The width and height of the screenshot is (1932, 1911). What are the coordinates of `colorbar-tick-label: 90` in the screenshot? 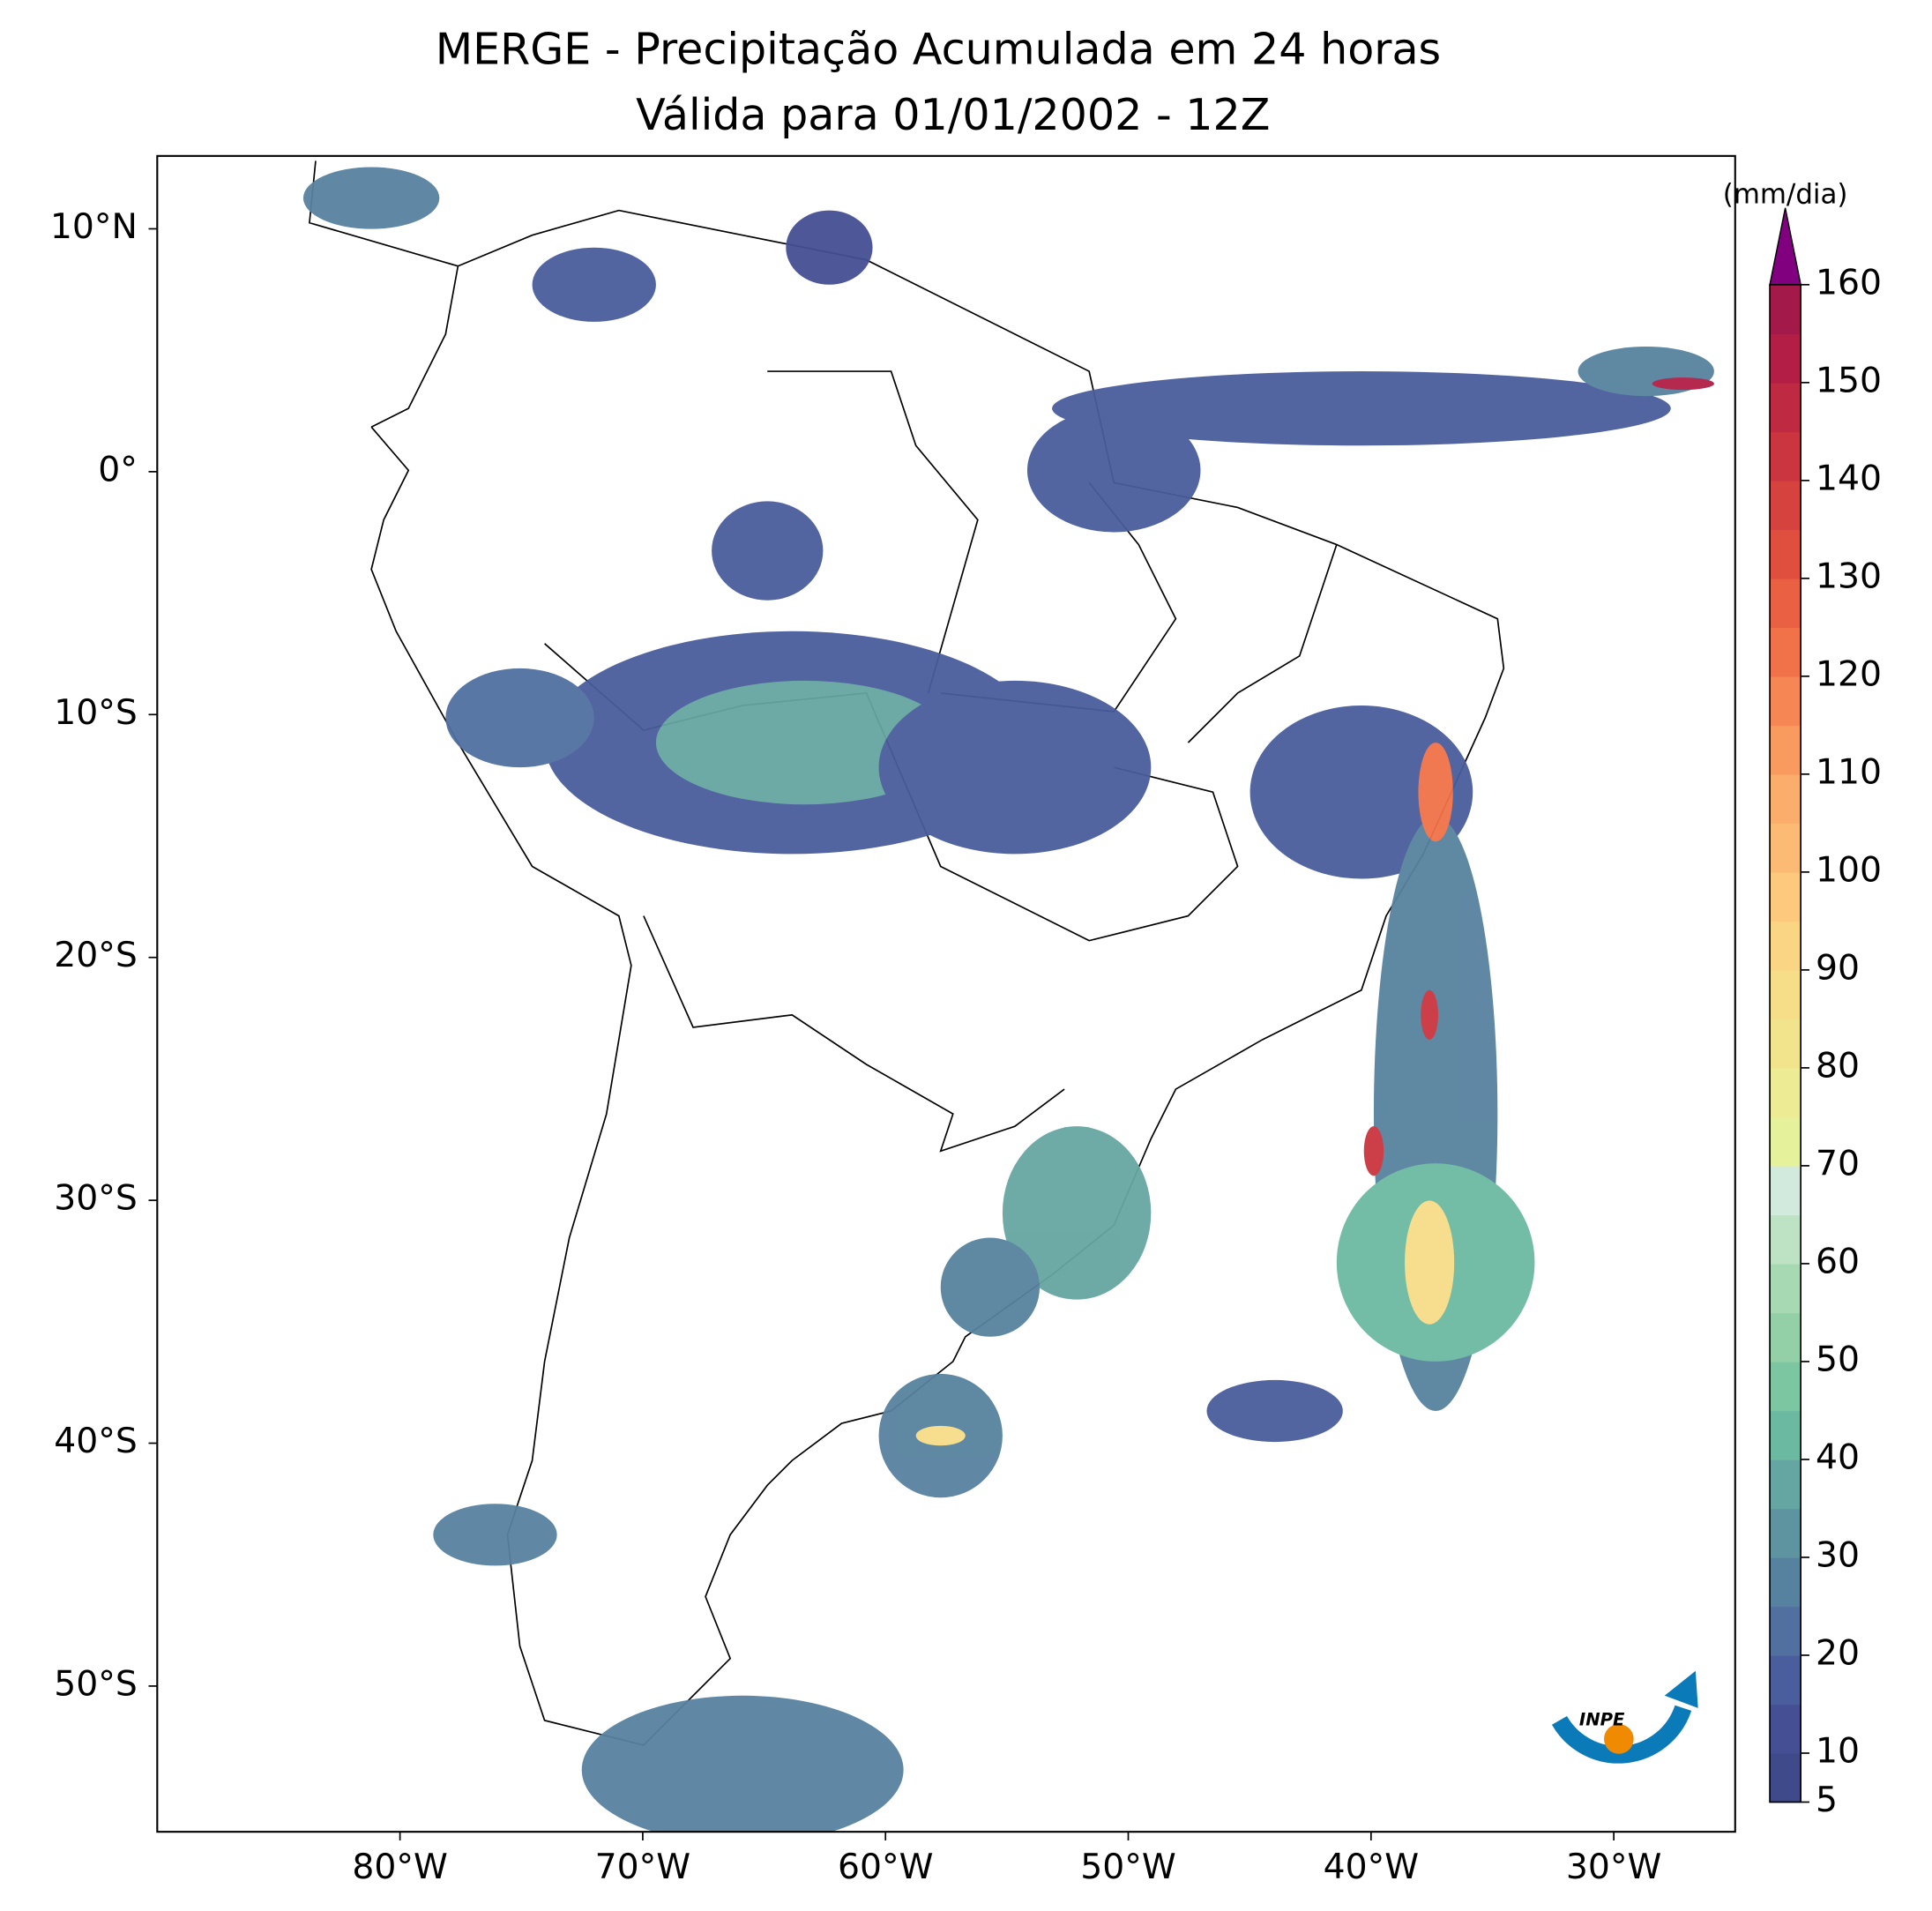 It's located at (1838, 968).